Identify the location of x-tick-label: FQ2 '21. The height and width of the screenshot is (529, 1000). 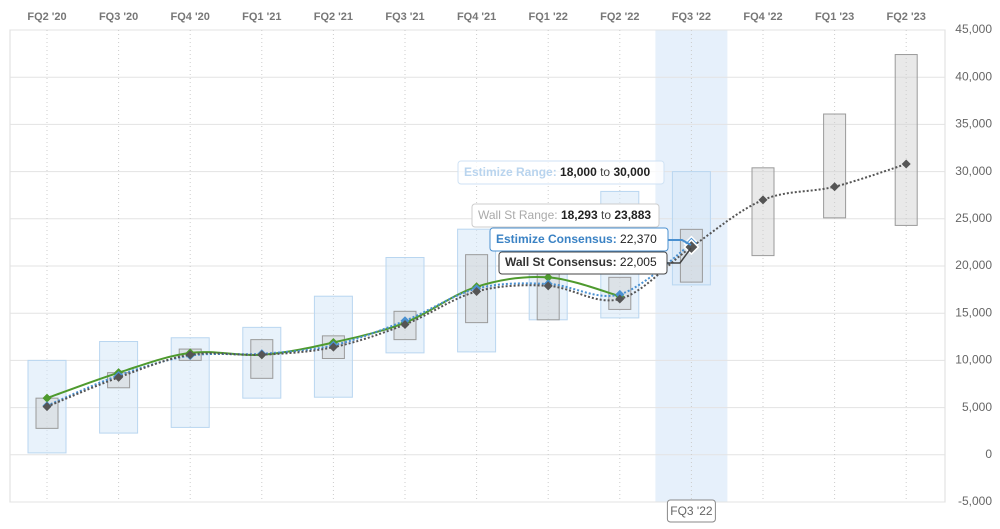
(333, 17).